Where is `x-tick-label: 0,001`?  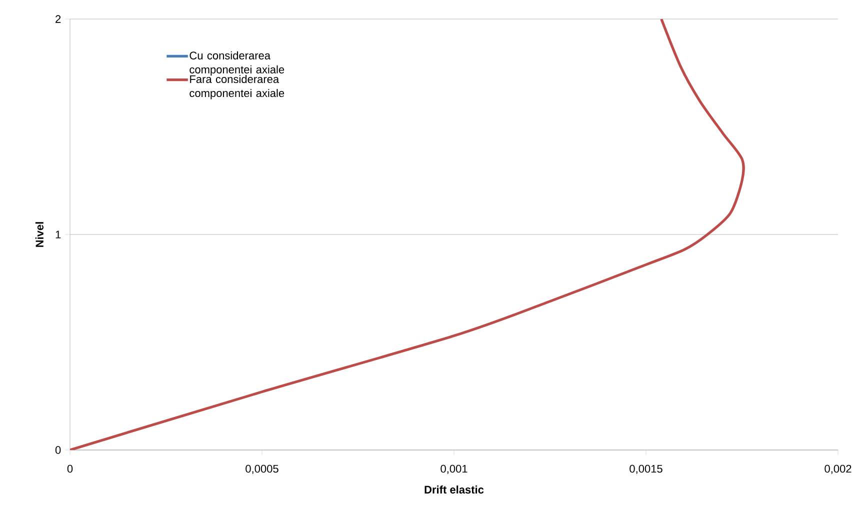
x-tick-label: 0,001 is located at coordinates (454, 469).